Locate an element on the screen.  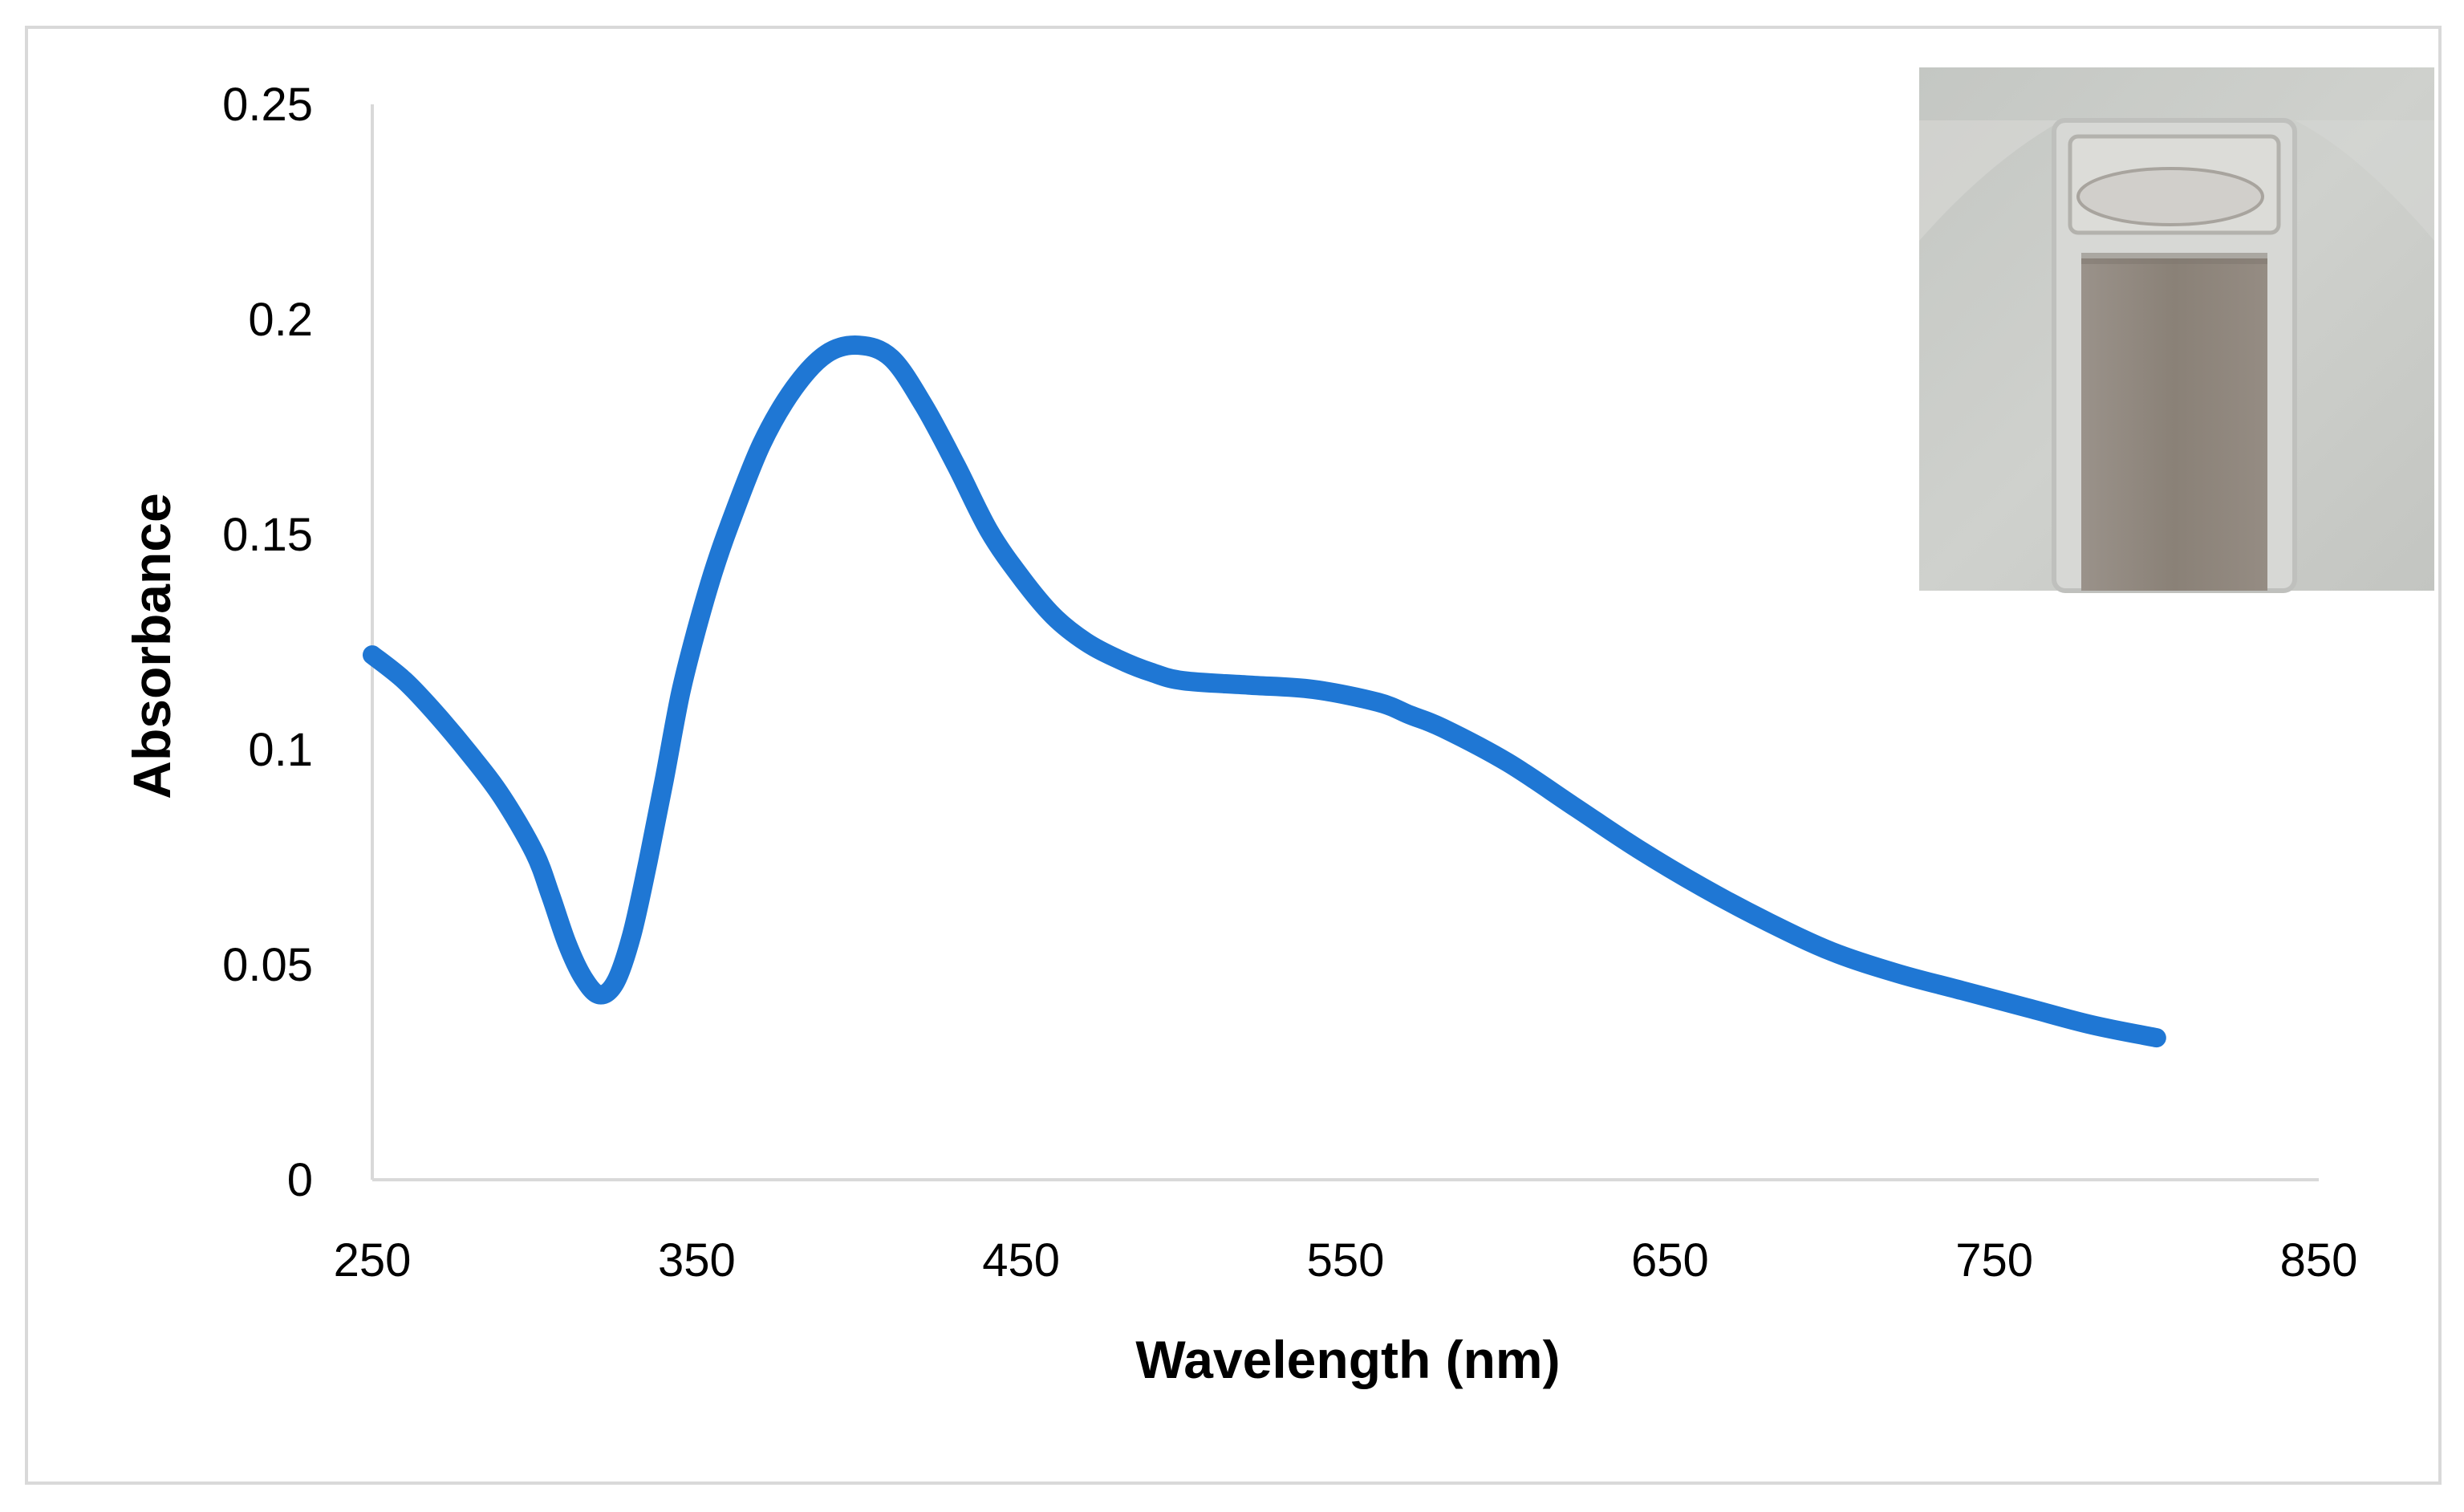
x-tick-label: 650 is located at coordinates (1670, 1260).